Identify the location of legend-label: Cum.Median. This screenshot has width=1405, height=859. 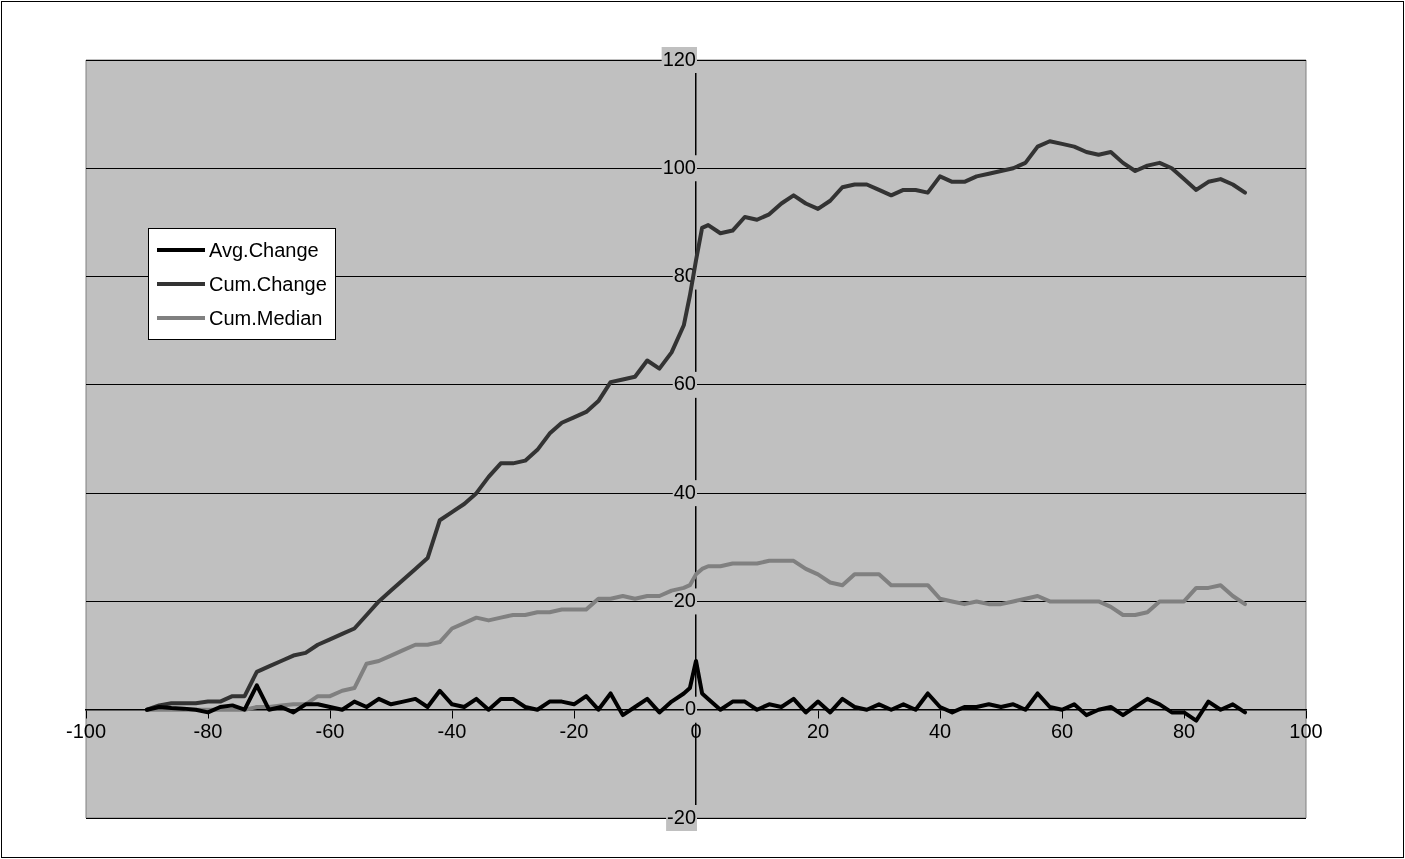
(266, 318).